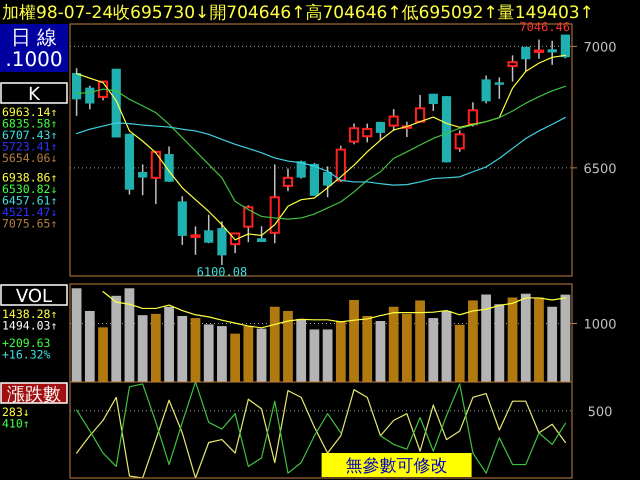 The height and width of the screenshot is (480, 640). Describe the element at coordinates (16, 423) in the screenshot. I see `text: 410↑` at that location.